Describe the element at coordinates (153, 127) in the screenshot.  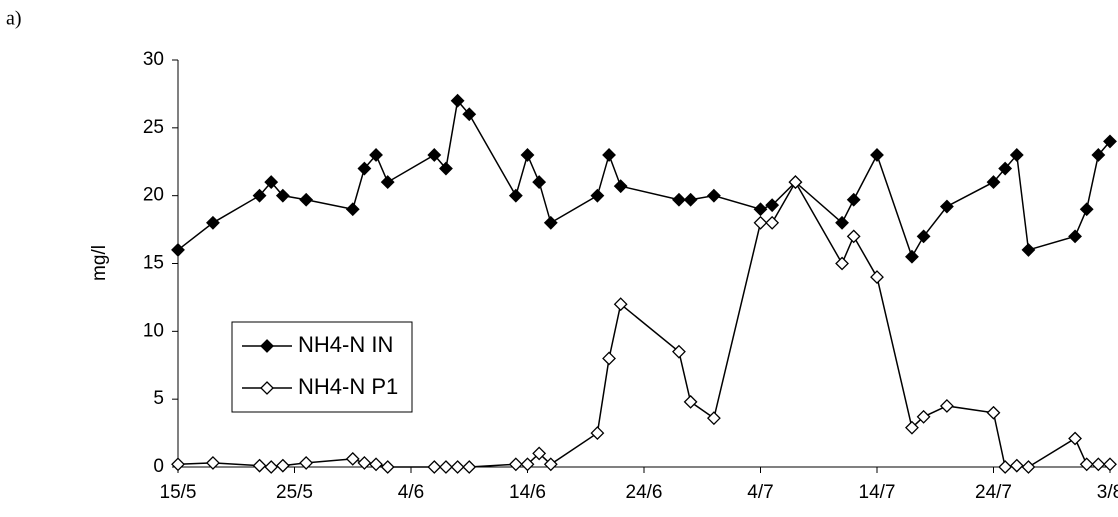
I see `y-tick-label: 25` at that location.